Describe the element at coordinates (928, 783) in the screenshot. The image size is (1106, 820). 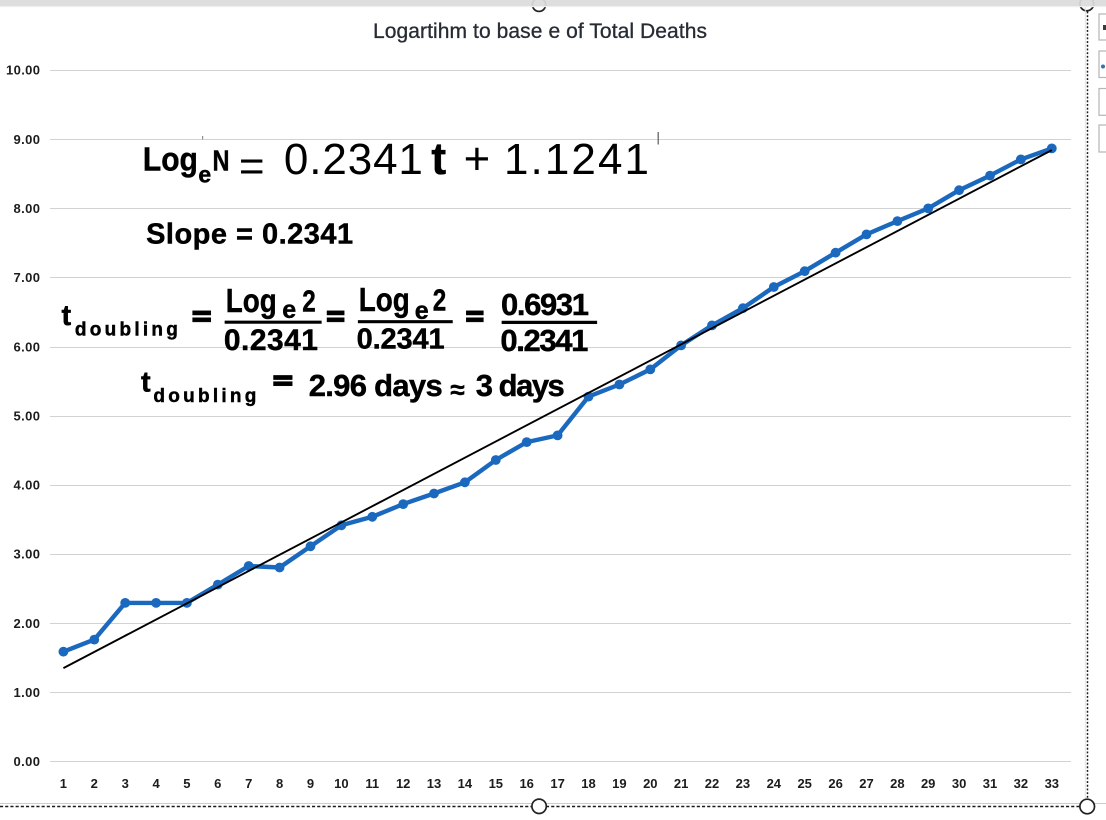
I see `svg-text: 29` at that location.